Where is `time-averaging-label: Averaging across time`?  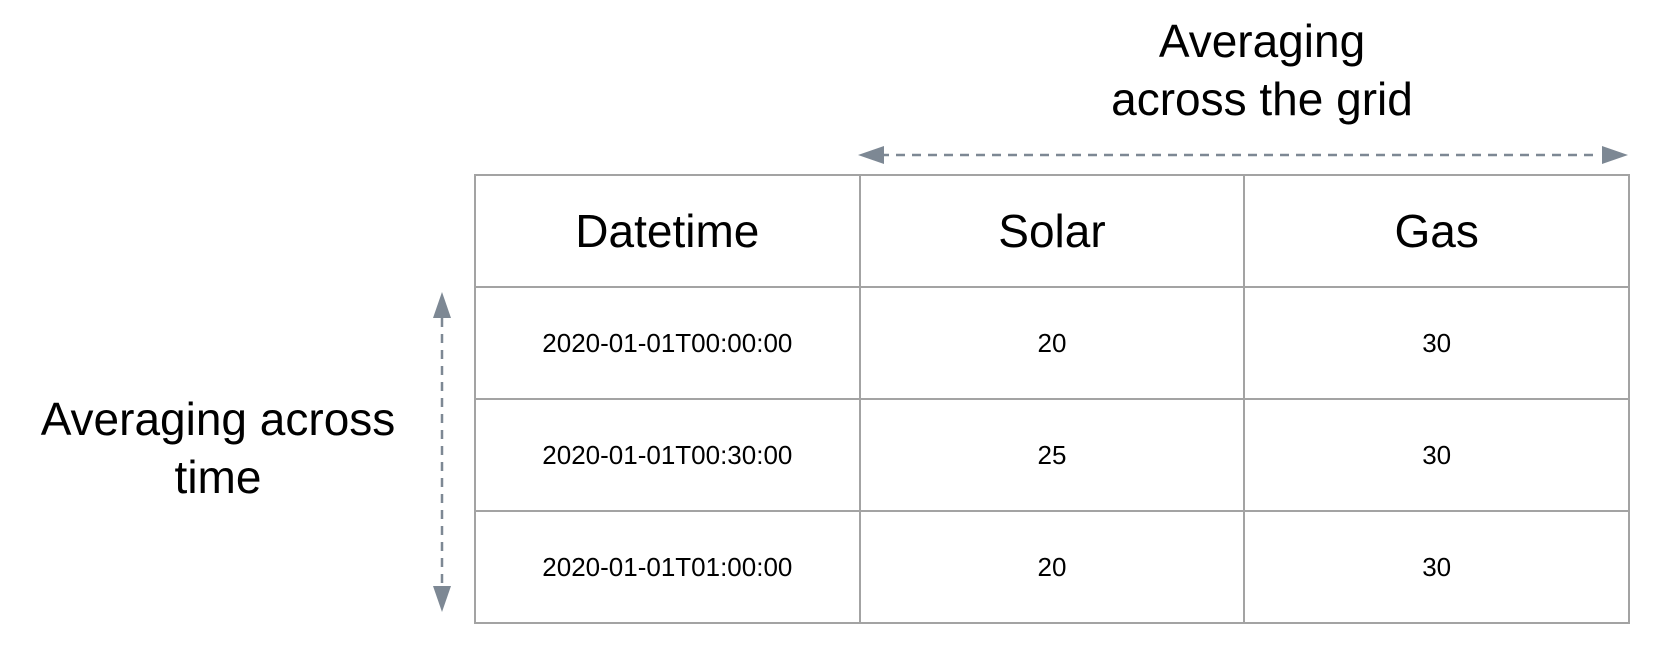
time-averaging-label: Averaging across time is located at coordinates (218, 448).